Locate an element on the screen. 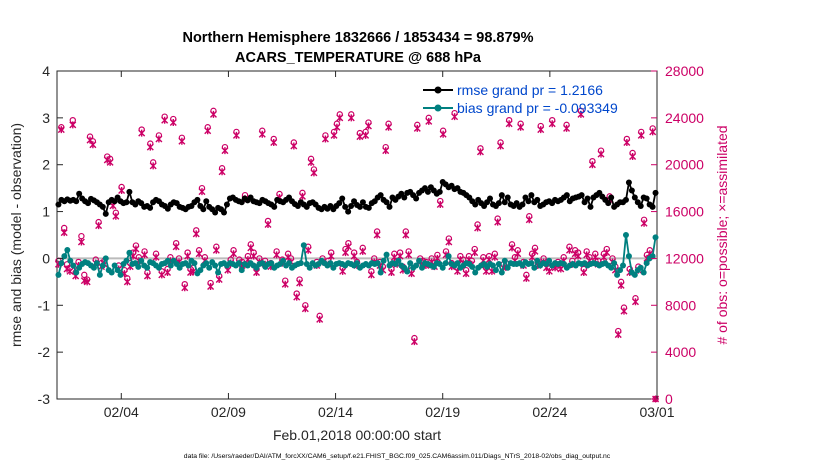 The image size is (830, 470). x-tick-label: 02/09 is located at coordinates (228, 412).